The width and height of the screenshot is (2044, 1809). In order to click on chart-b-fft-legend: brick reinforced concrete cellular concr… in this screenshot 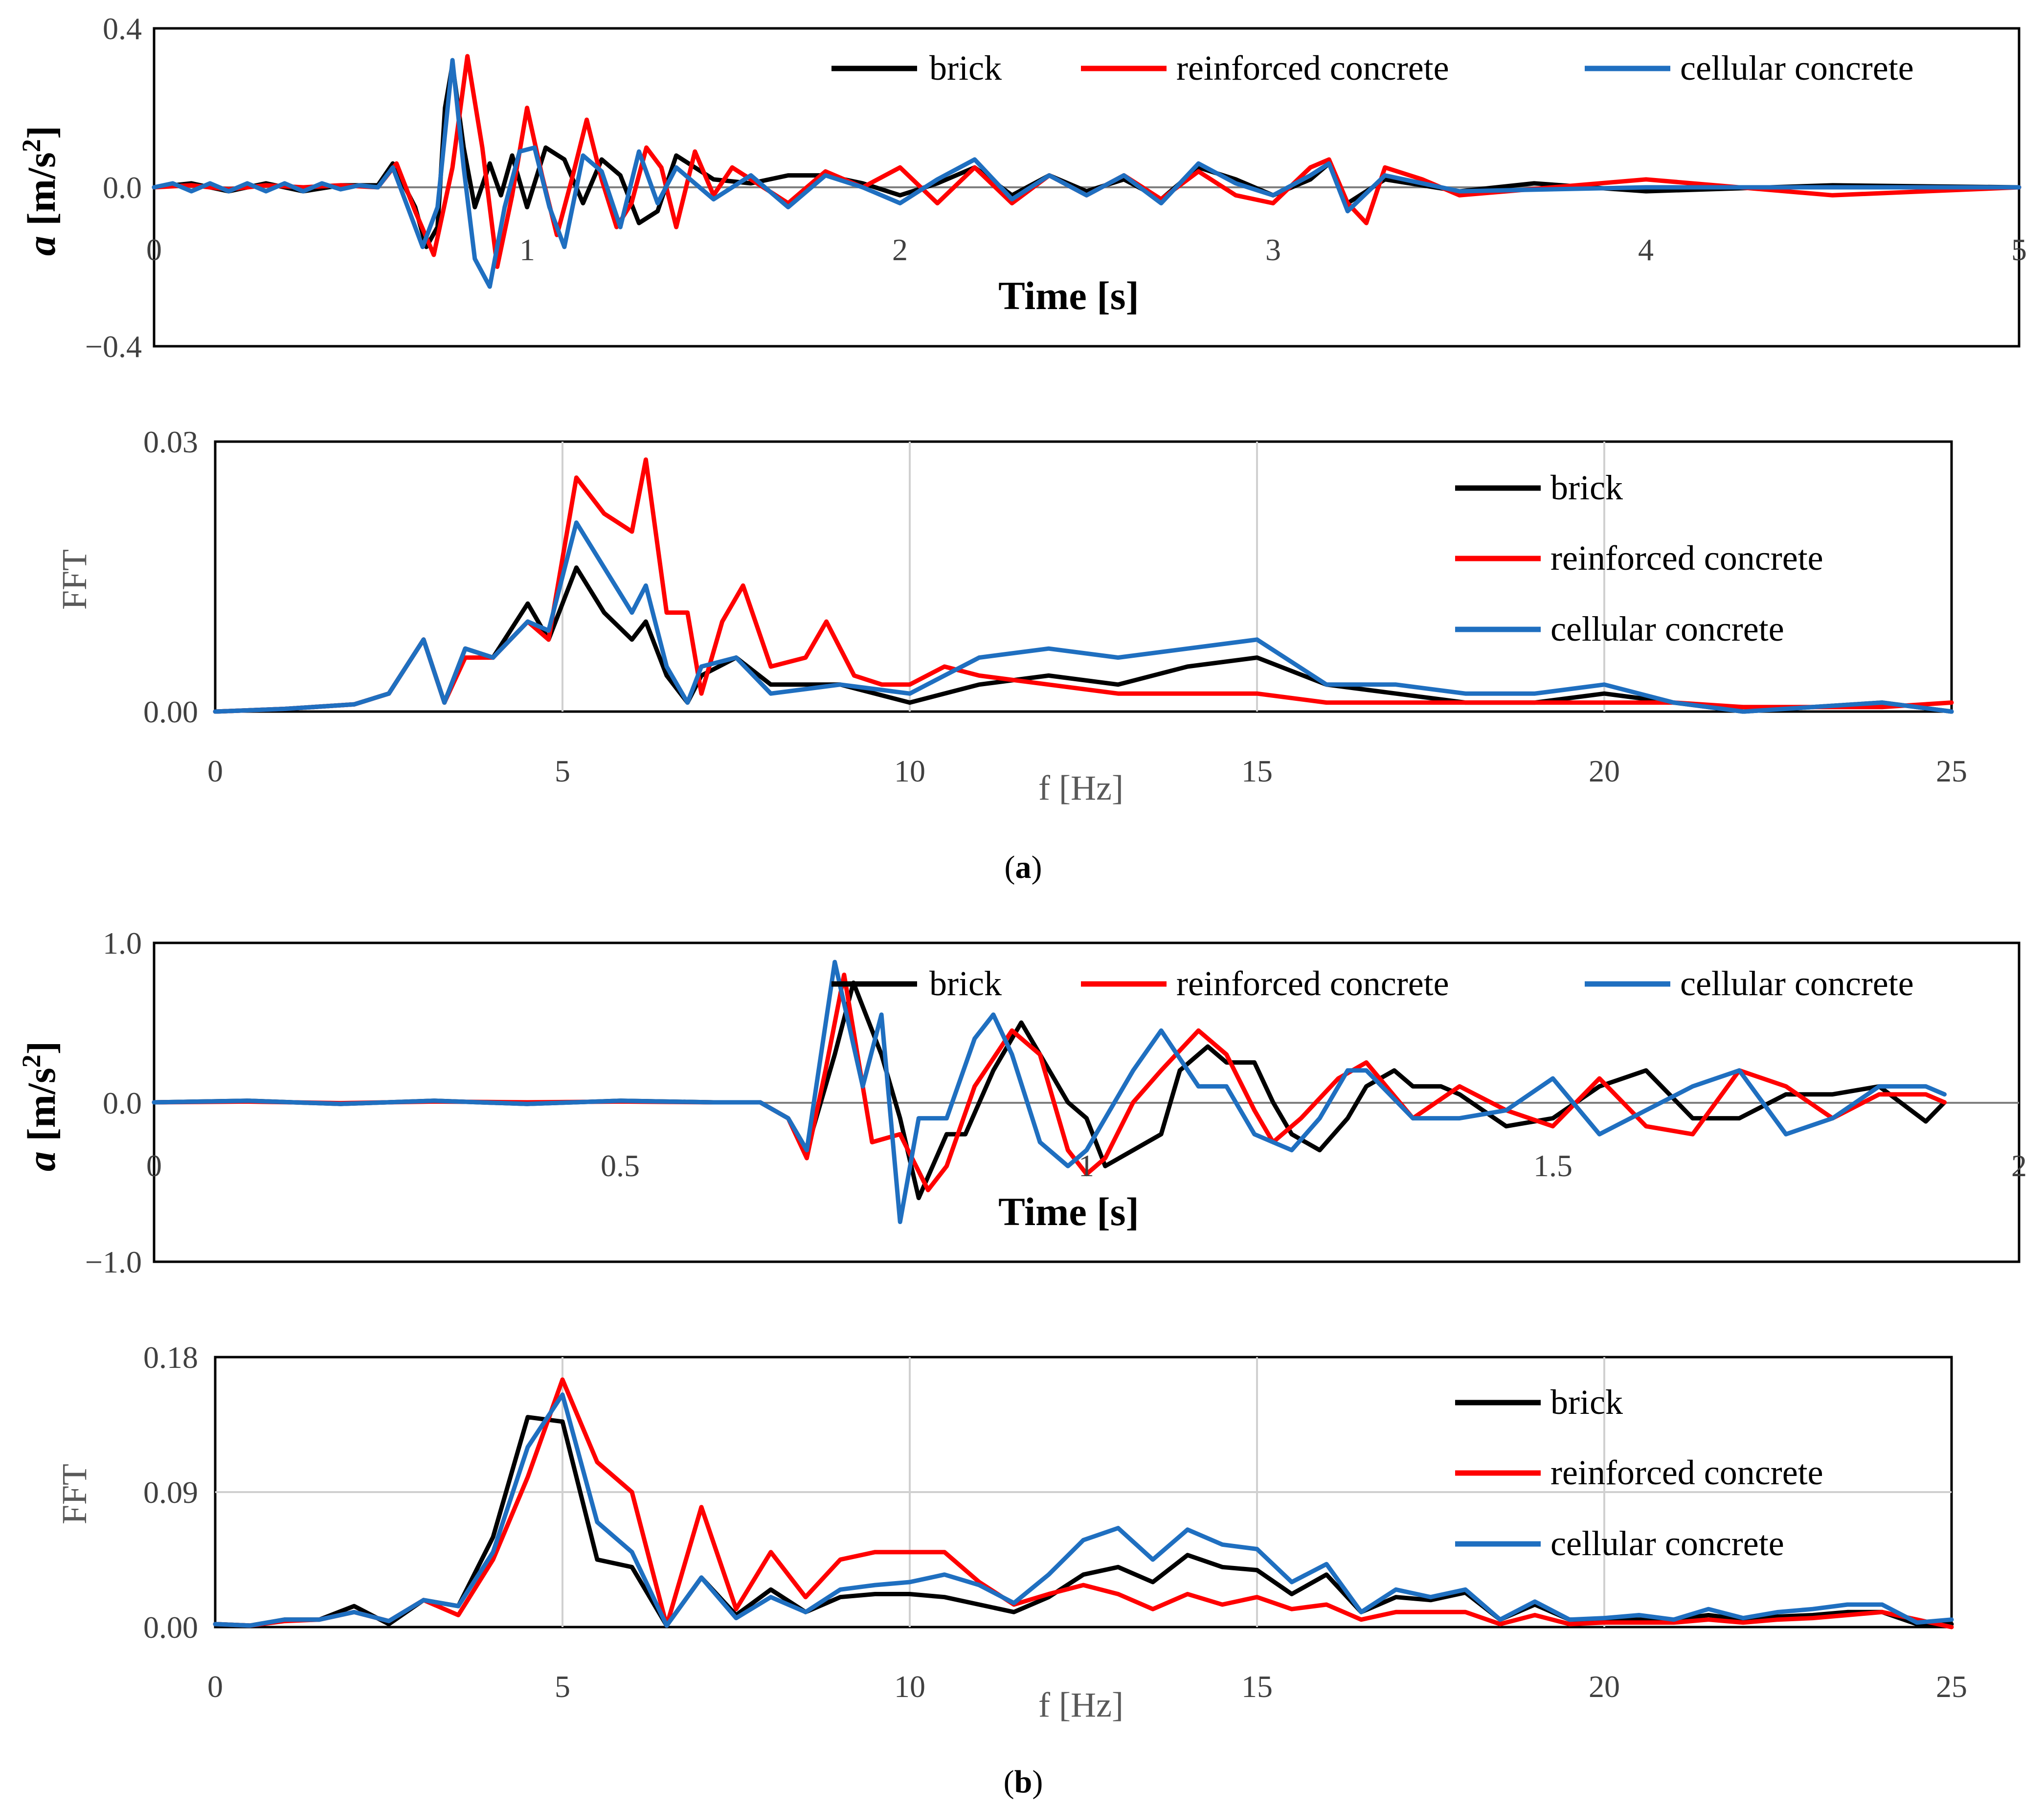, I will do `click(1639, 1473)`.